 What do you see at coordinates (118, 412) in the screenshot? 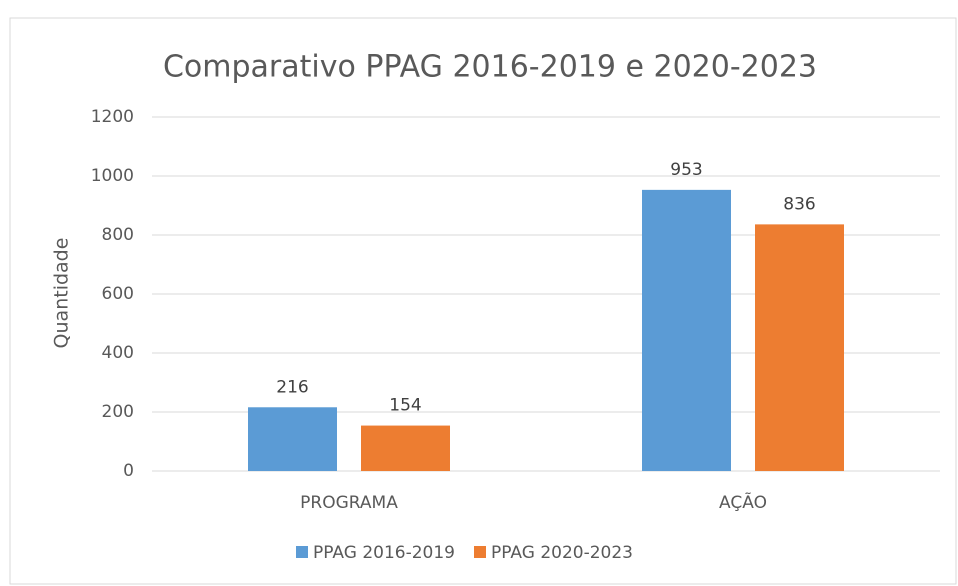
I see `y-tick-label: 200` at bounding box center [118, 412].